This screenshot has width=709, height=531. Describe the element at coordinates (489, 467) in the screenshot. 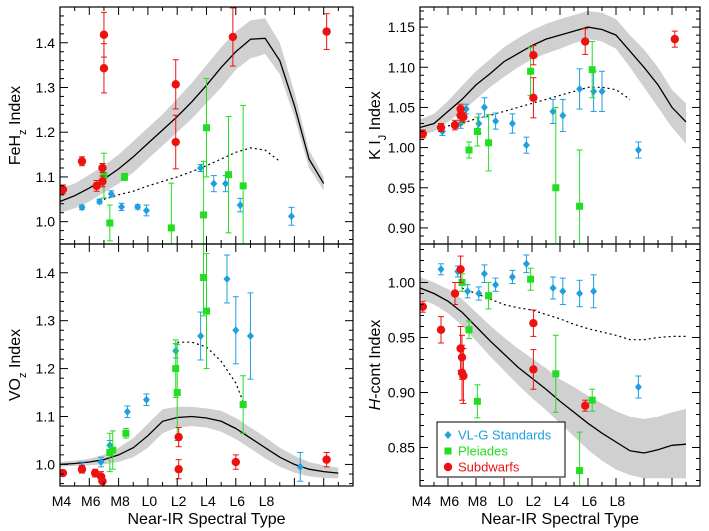

I see `legend-label: Subdwarfs` at that location.